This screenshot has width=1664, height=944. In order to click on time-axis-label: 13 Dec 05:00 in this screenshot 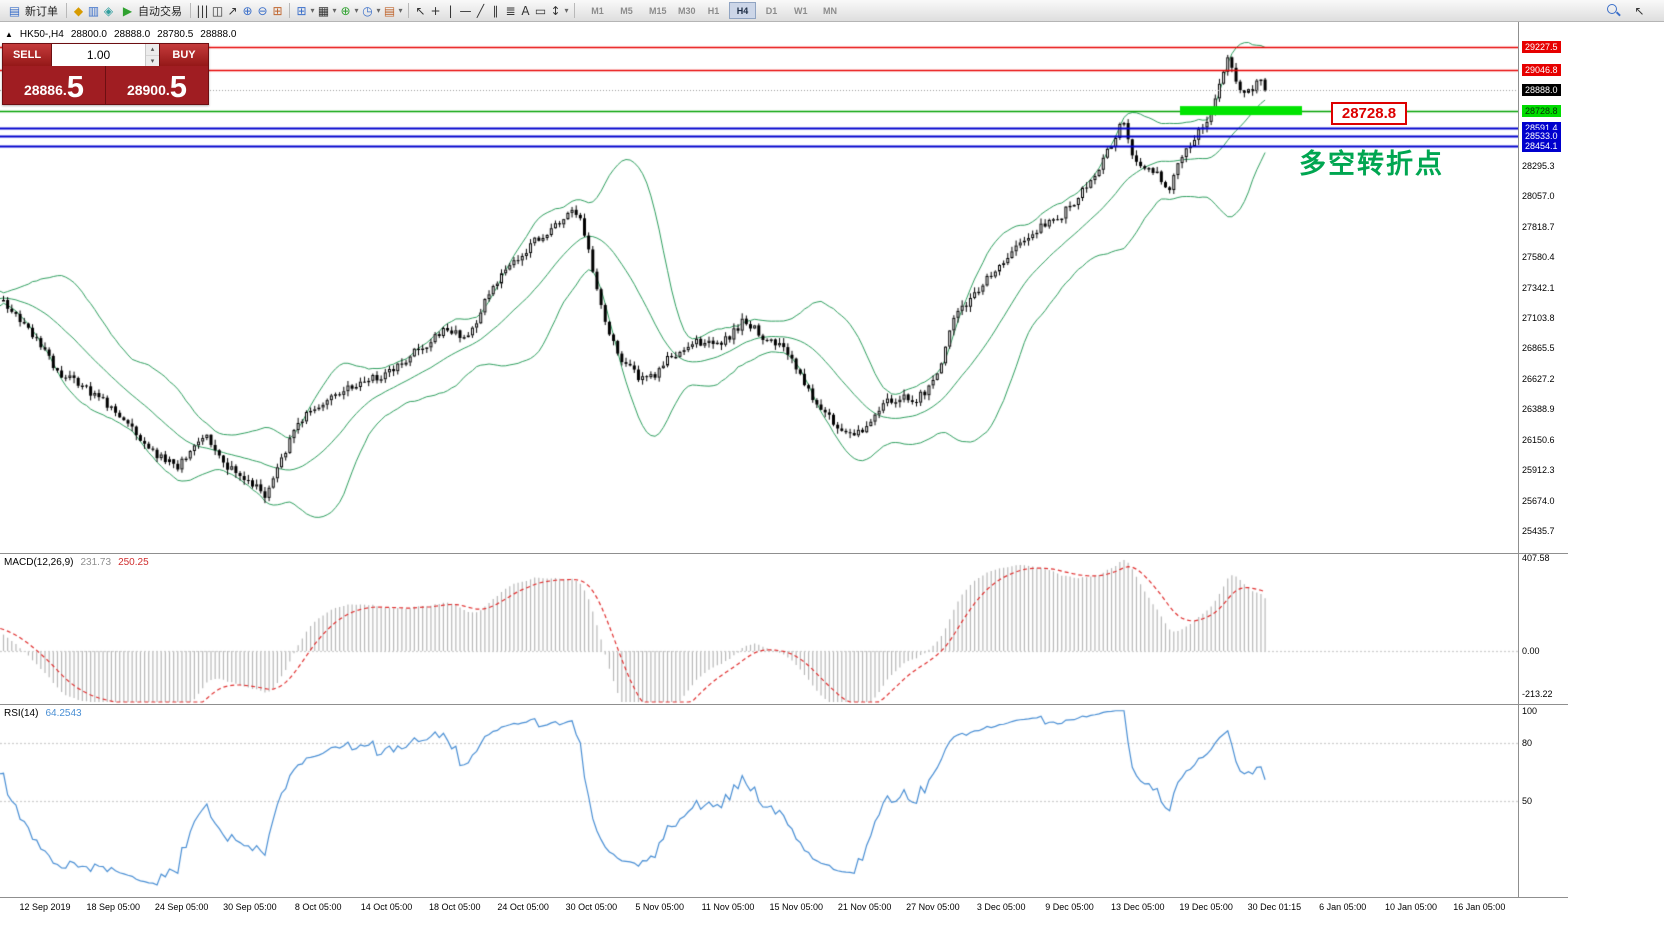, I will do `click(1138, 907)`.